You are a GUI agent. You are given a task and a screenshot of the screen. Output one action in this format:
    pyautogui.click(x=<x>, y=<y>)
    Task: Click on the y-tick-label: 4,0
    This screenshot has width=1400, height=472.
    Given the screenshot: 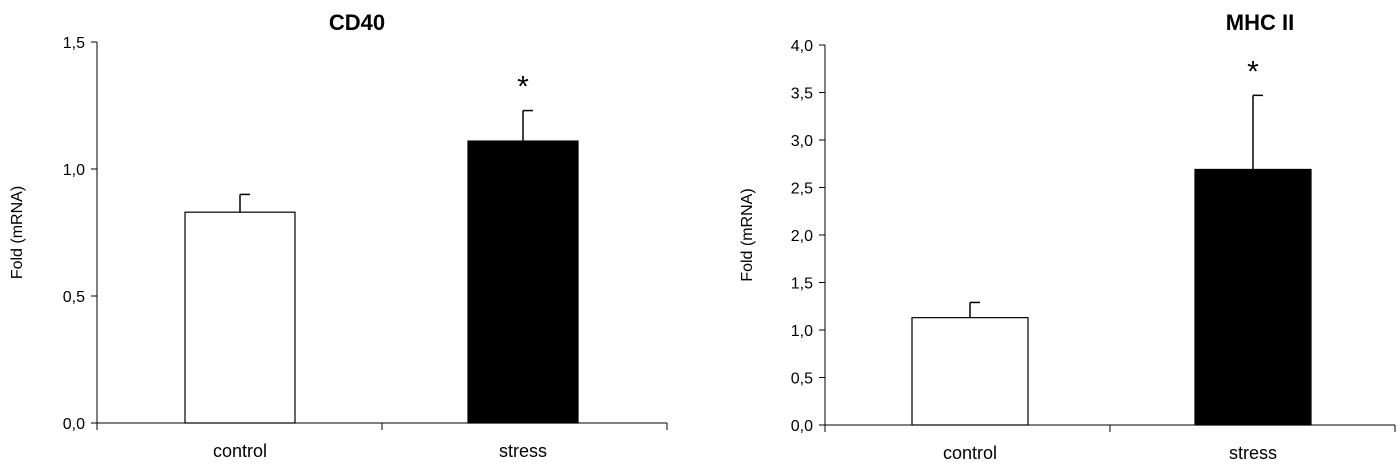 What is the action you would take?
    pyautogui.click(x=802, y=46)
    